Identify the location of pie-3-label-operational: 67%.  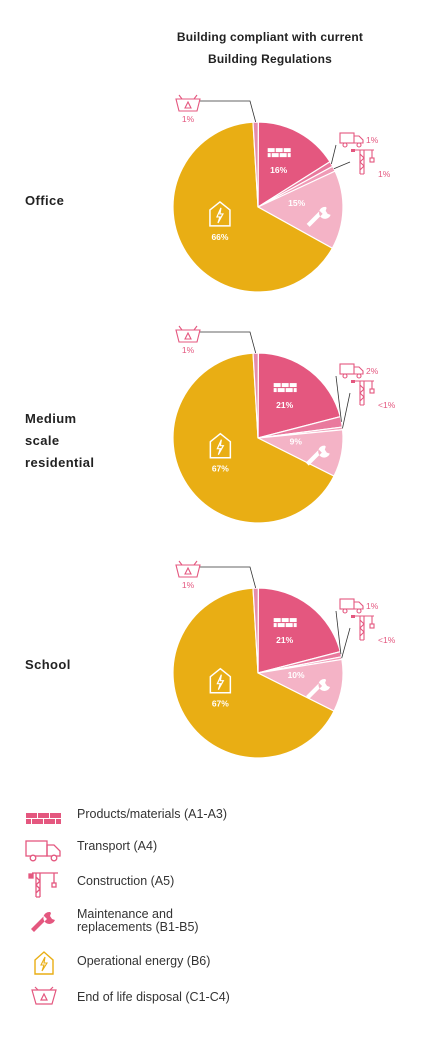
(220, 704).